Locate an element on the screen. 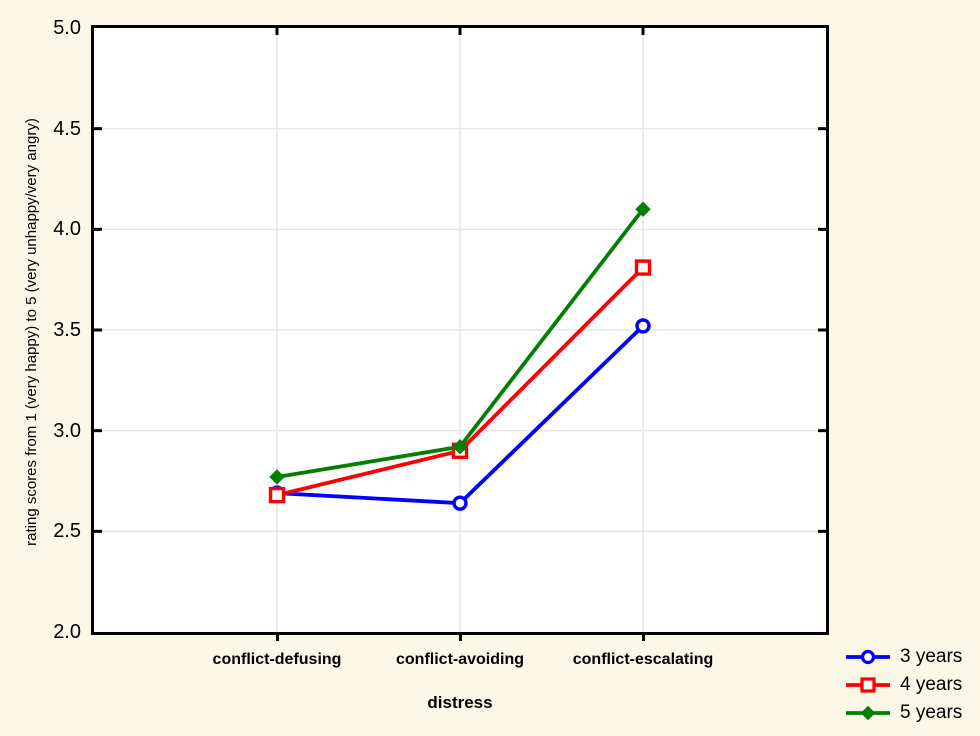  legend-item: 4 years is located at coordinates (903, 685).